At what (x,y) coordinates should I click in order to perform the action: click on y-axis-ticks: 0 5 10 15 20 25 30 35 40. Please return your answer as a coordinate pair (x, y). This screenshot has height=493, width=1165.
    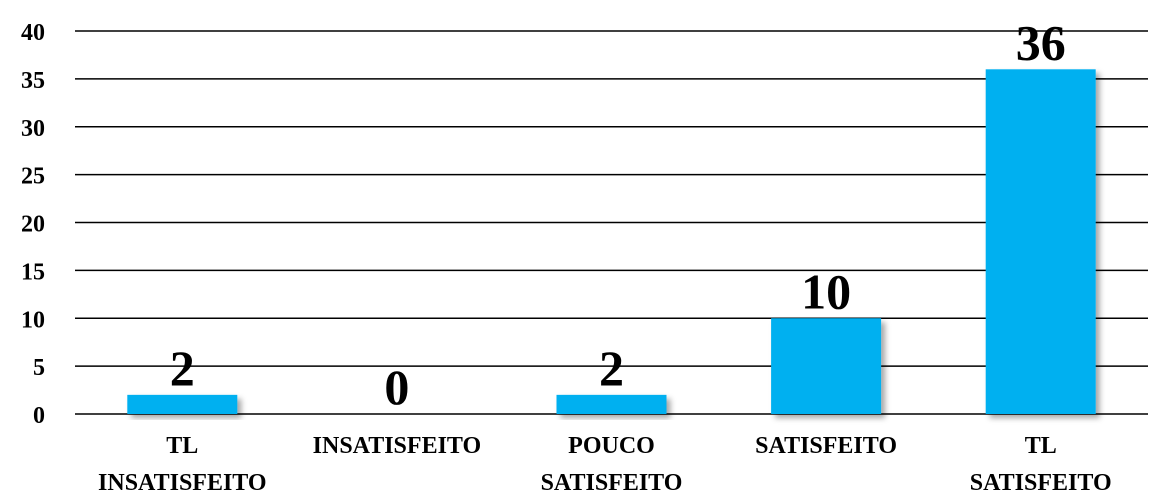
    Looking at the image, I should click on (33, 224).